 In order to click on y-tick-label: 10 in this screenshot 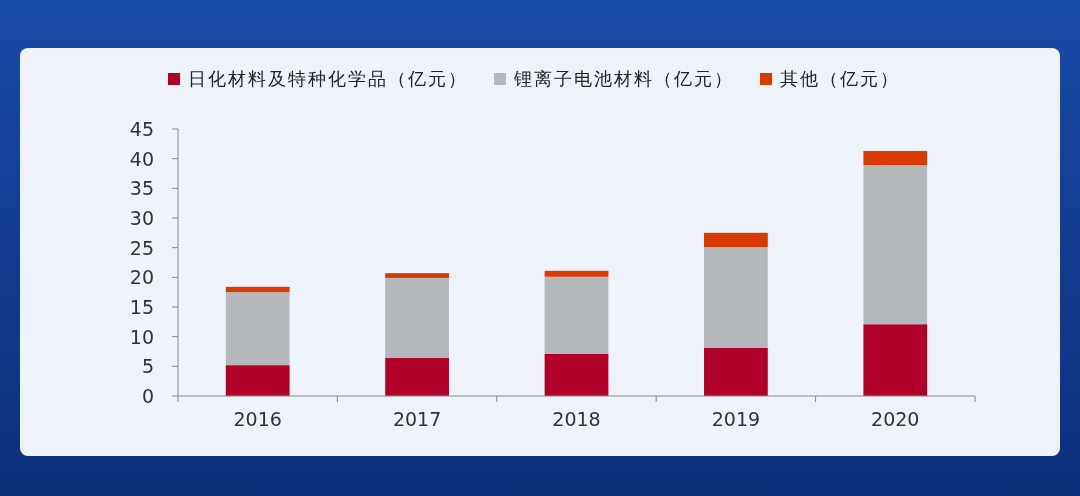, I will do `click(141, 336)`.